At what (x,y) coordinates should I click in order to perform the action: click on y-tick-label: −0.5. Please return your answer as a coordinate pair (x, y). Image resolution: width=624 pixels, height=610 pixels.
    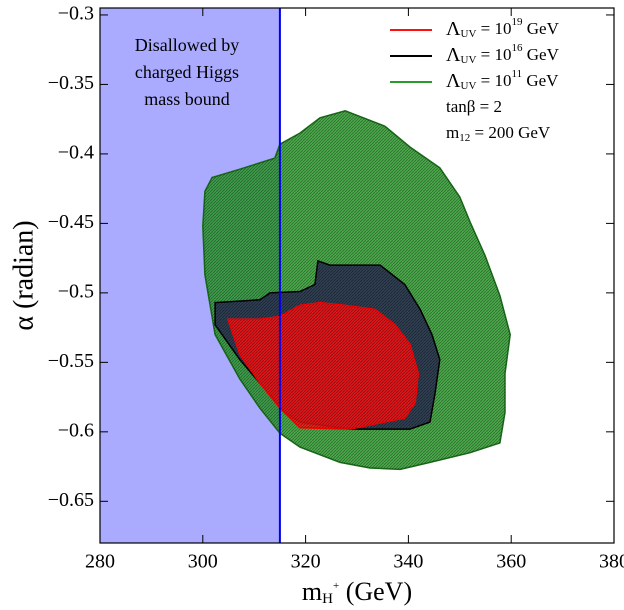
    Looking at the image, I should click on (76, 291).